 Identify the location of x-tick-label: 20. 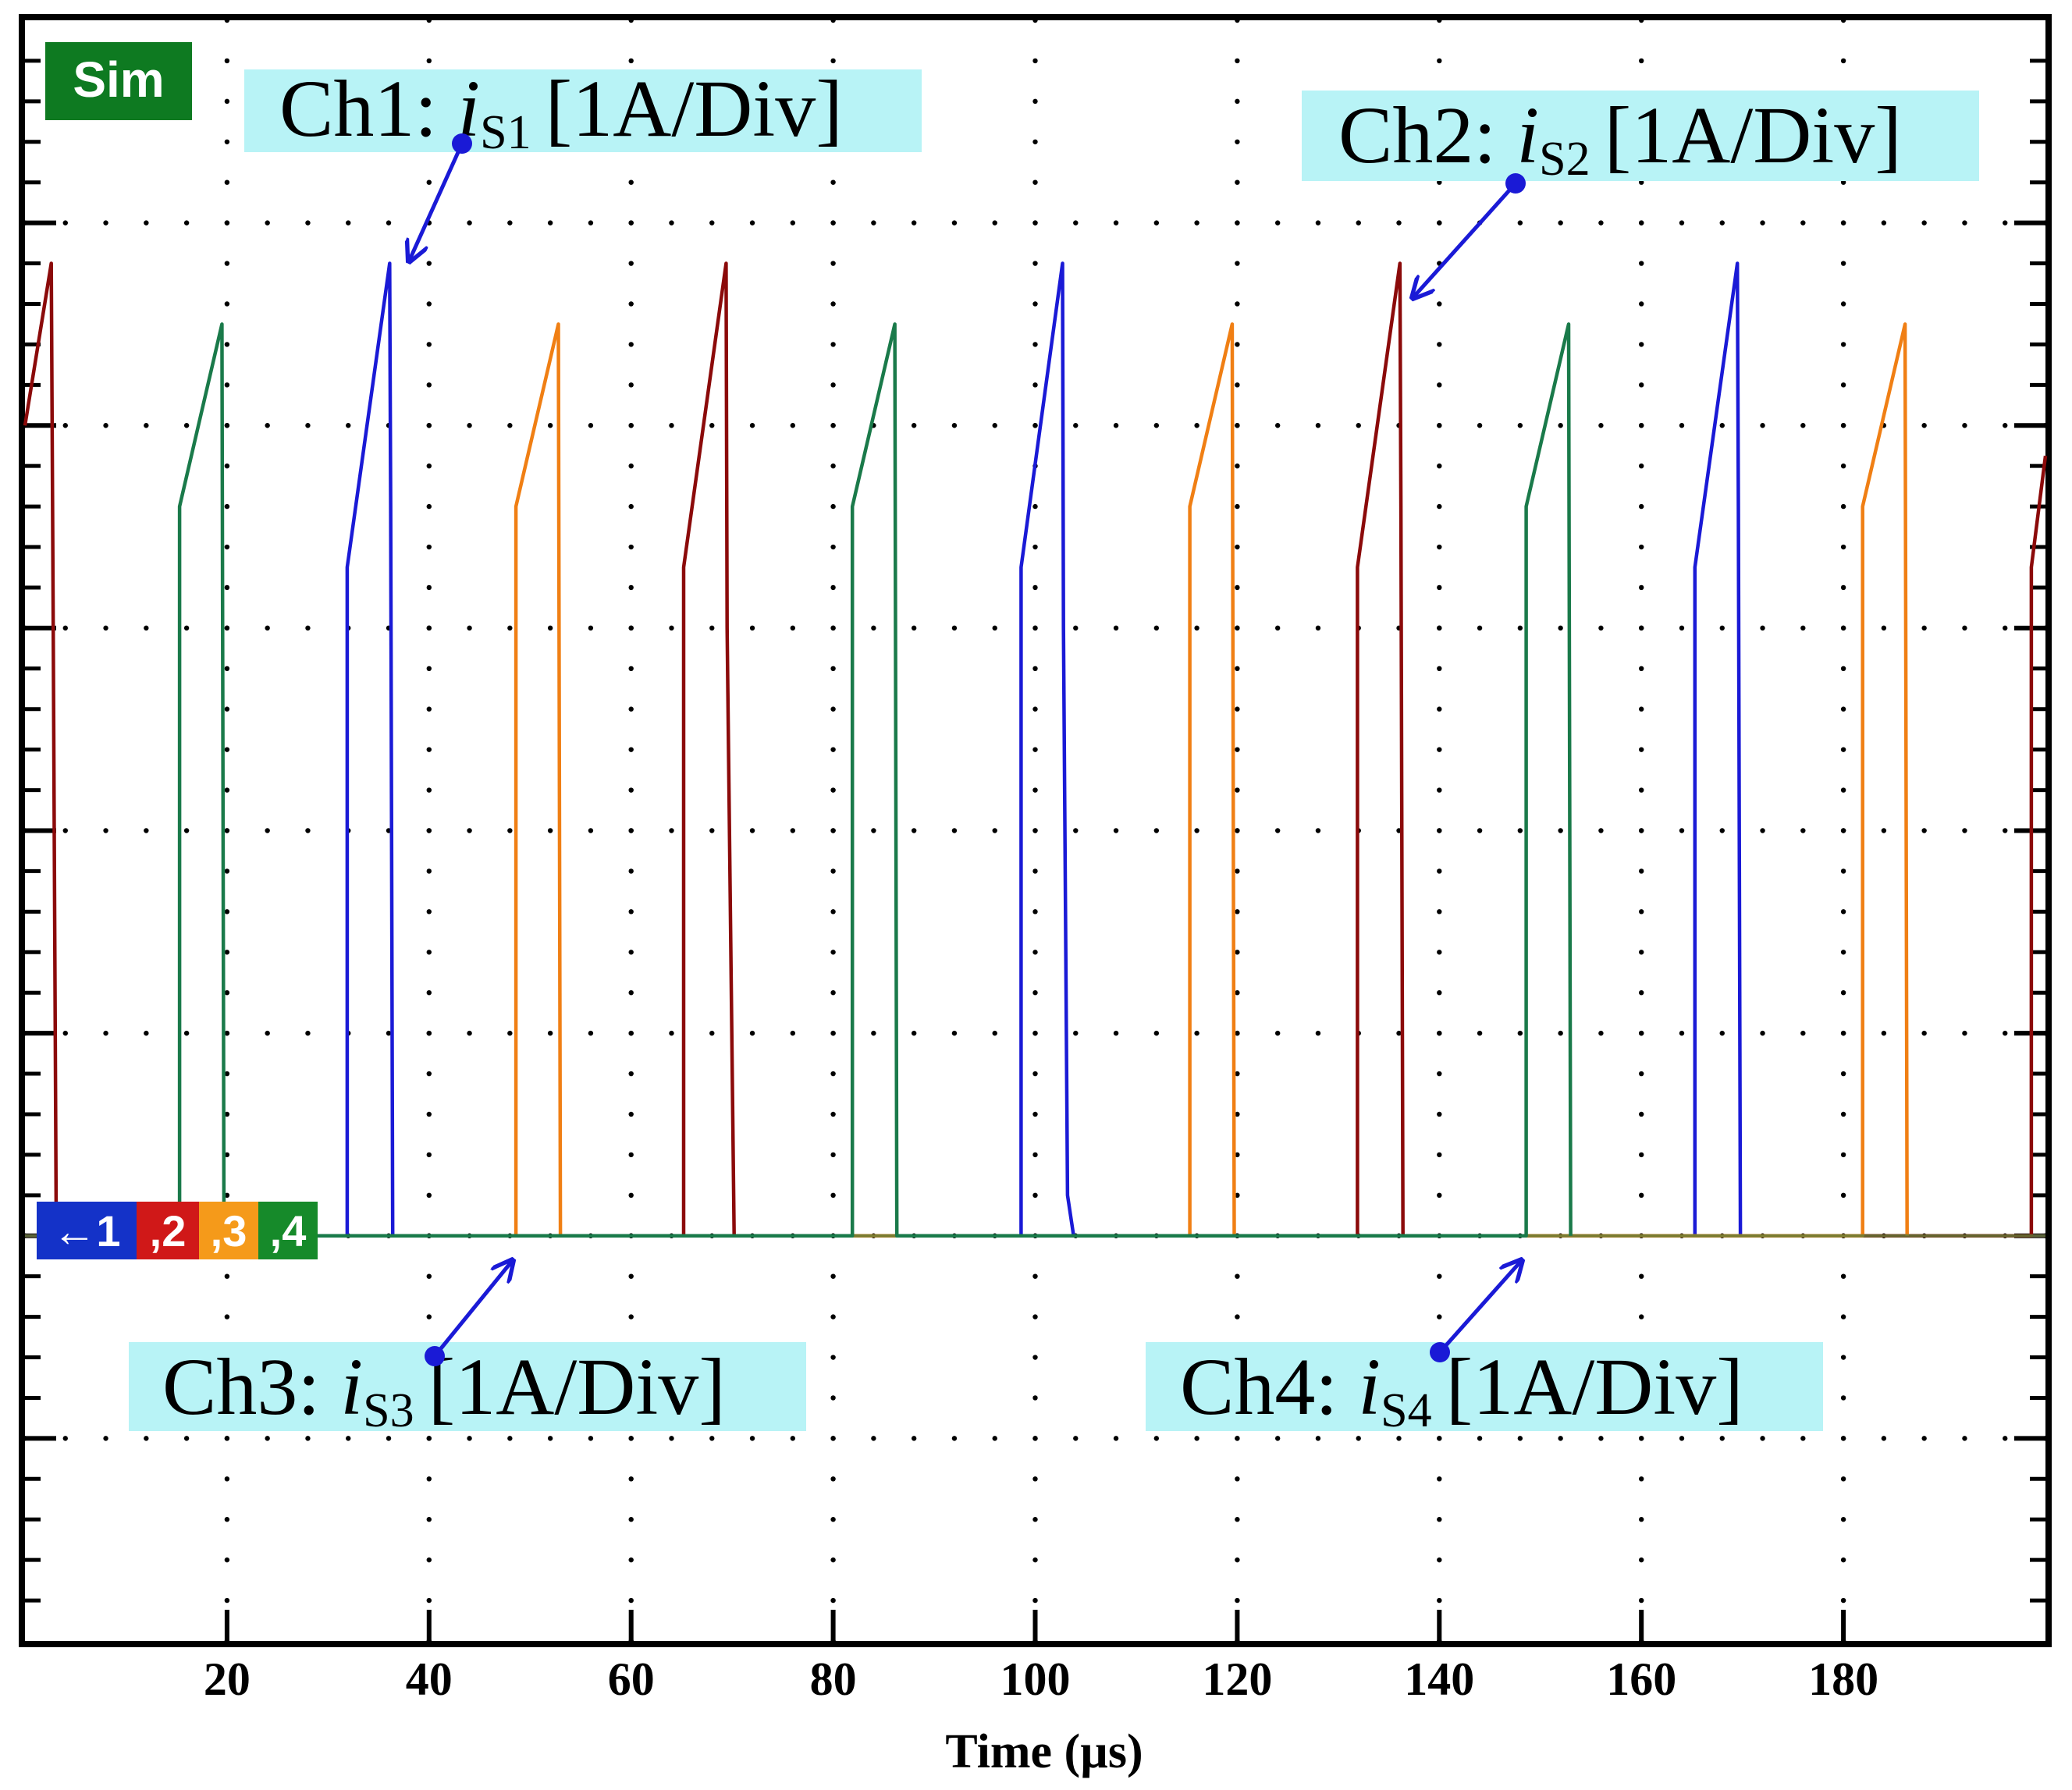
(227, 1679).